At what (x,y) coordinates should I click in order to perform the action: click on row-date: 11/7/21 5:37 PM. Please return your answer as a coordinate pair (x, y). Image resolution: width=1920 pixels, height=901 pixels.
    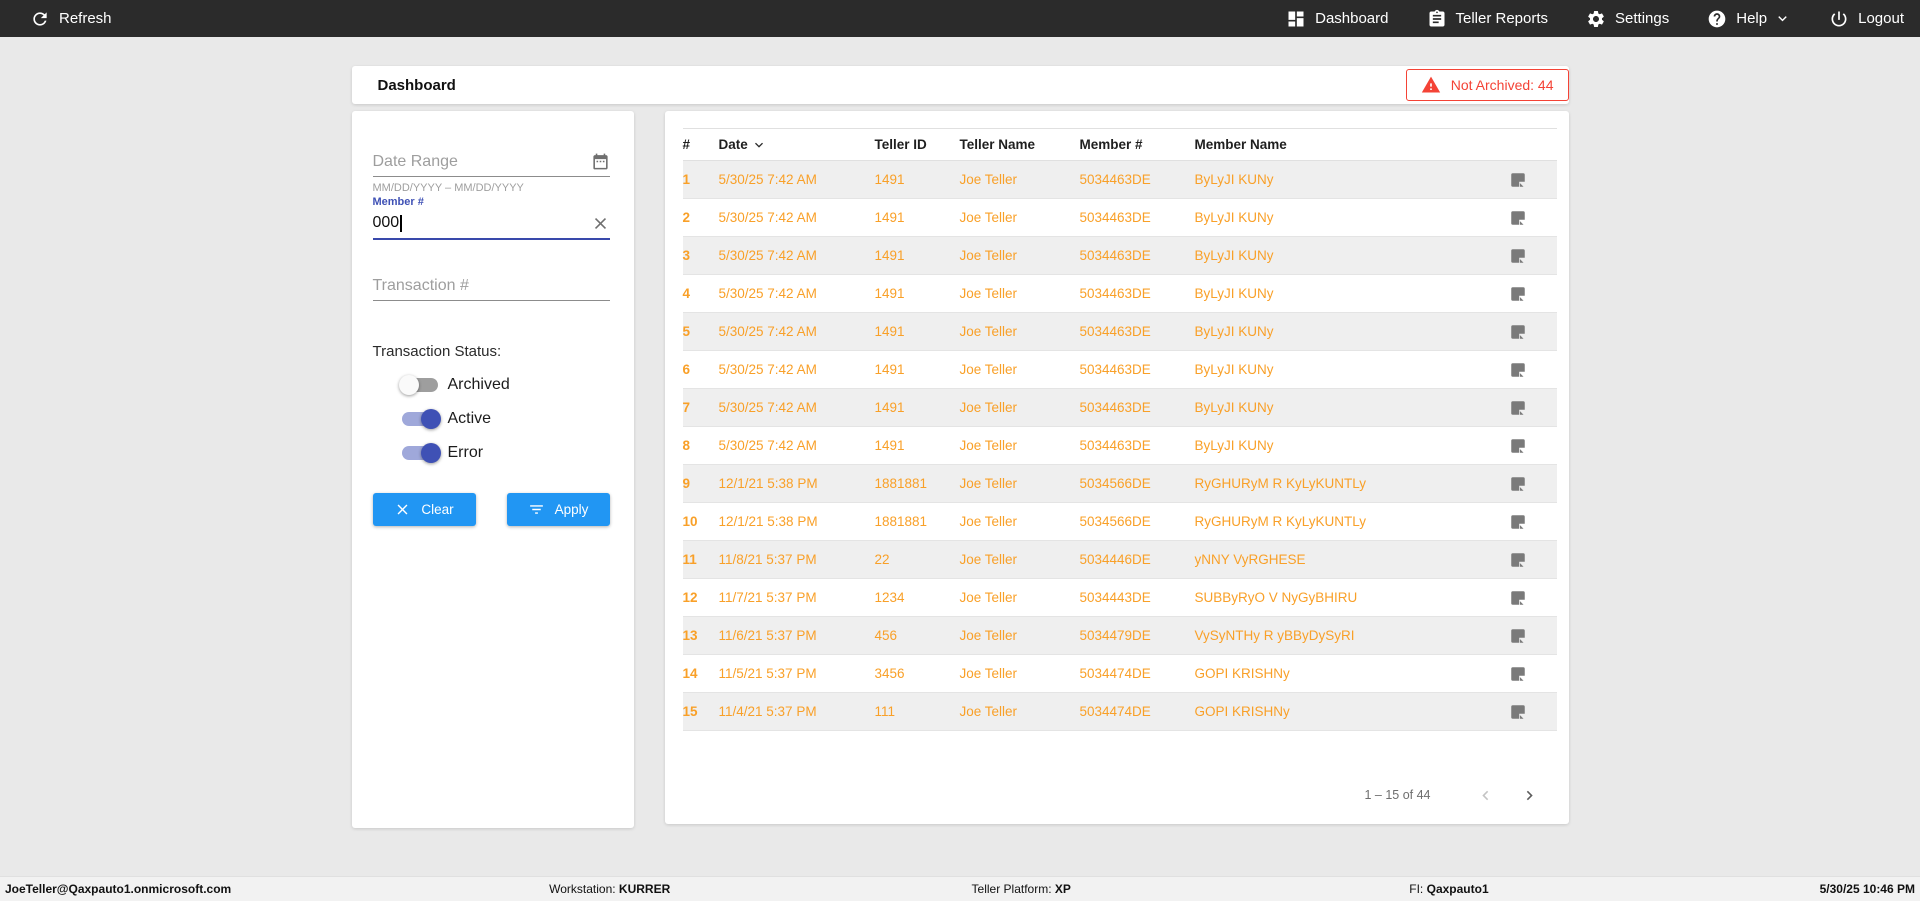
    Looking at the image, I should click on (767, 597).